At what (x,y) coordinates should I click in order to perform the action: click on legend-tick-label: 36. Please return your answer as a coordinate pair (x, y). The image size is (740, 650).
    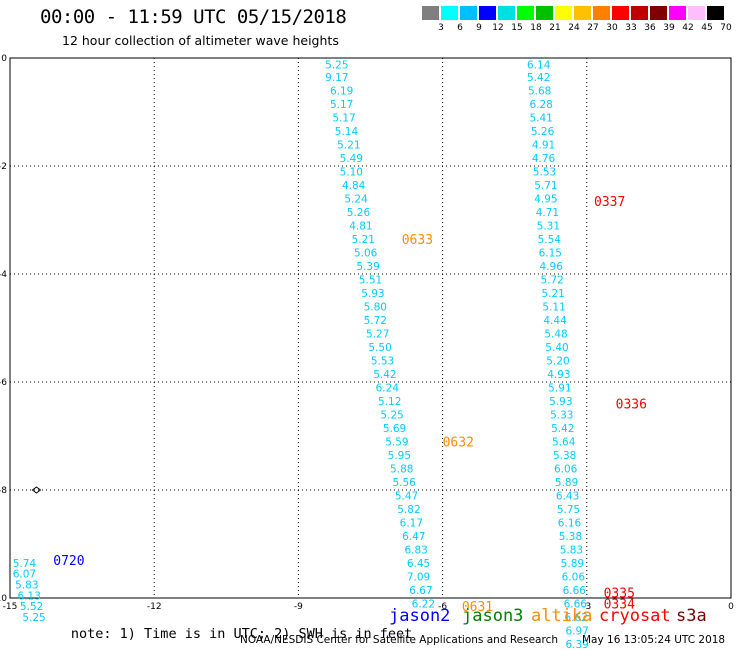
    Looking at the image, I should click on (650, 28).